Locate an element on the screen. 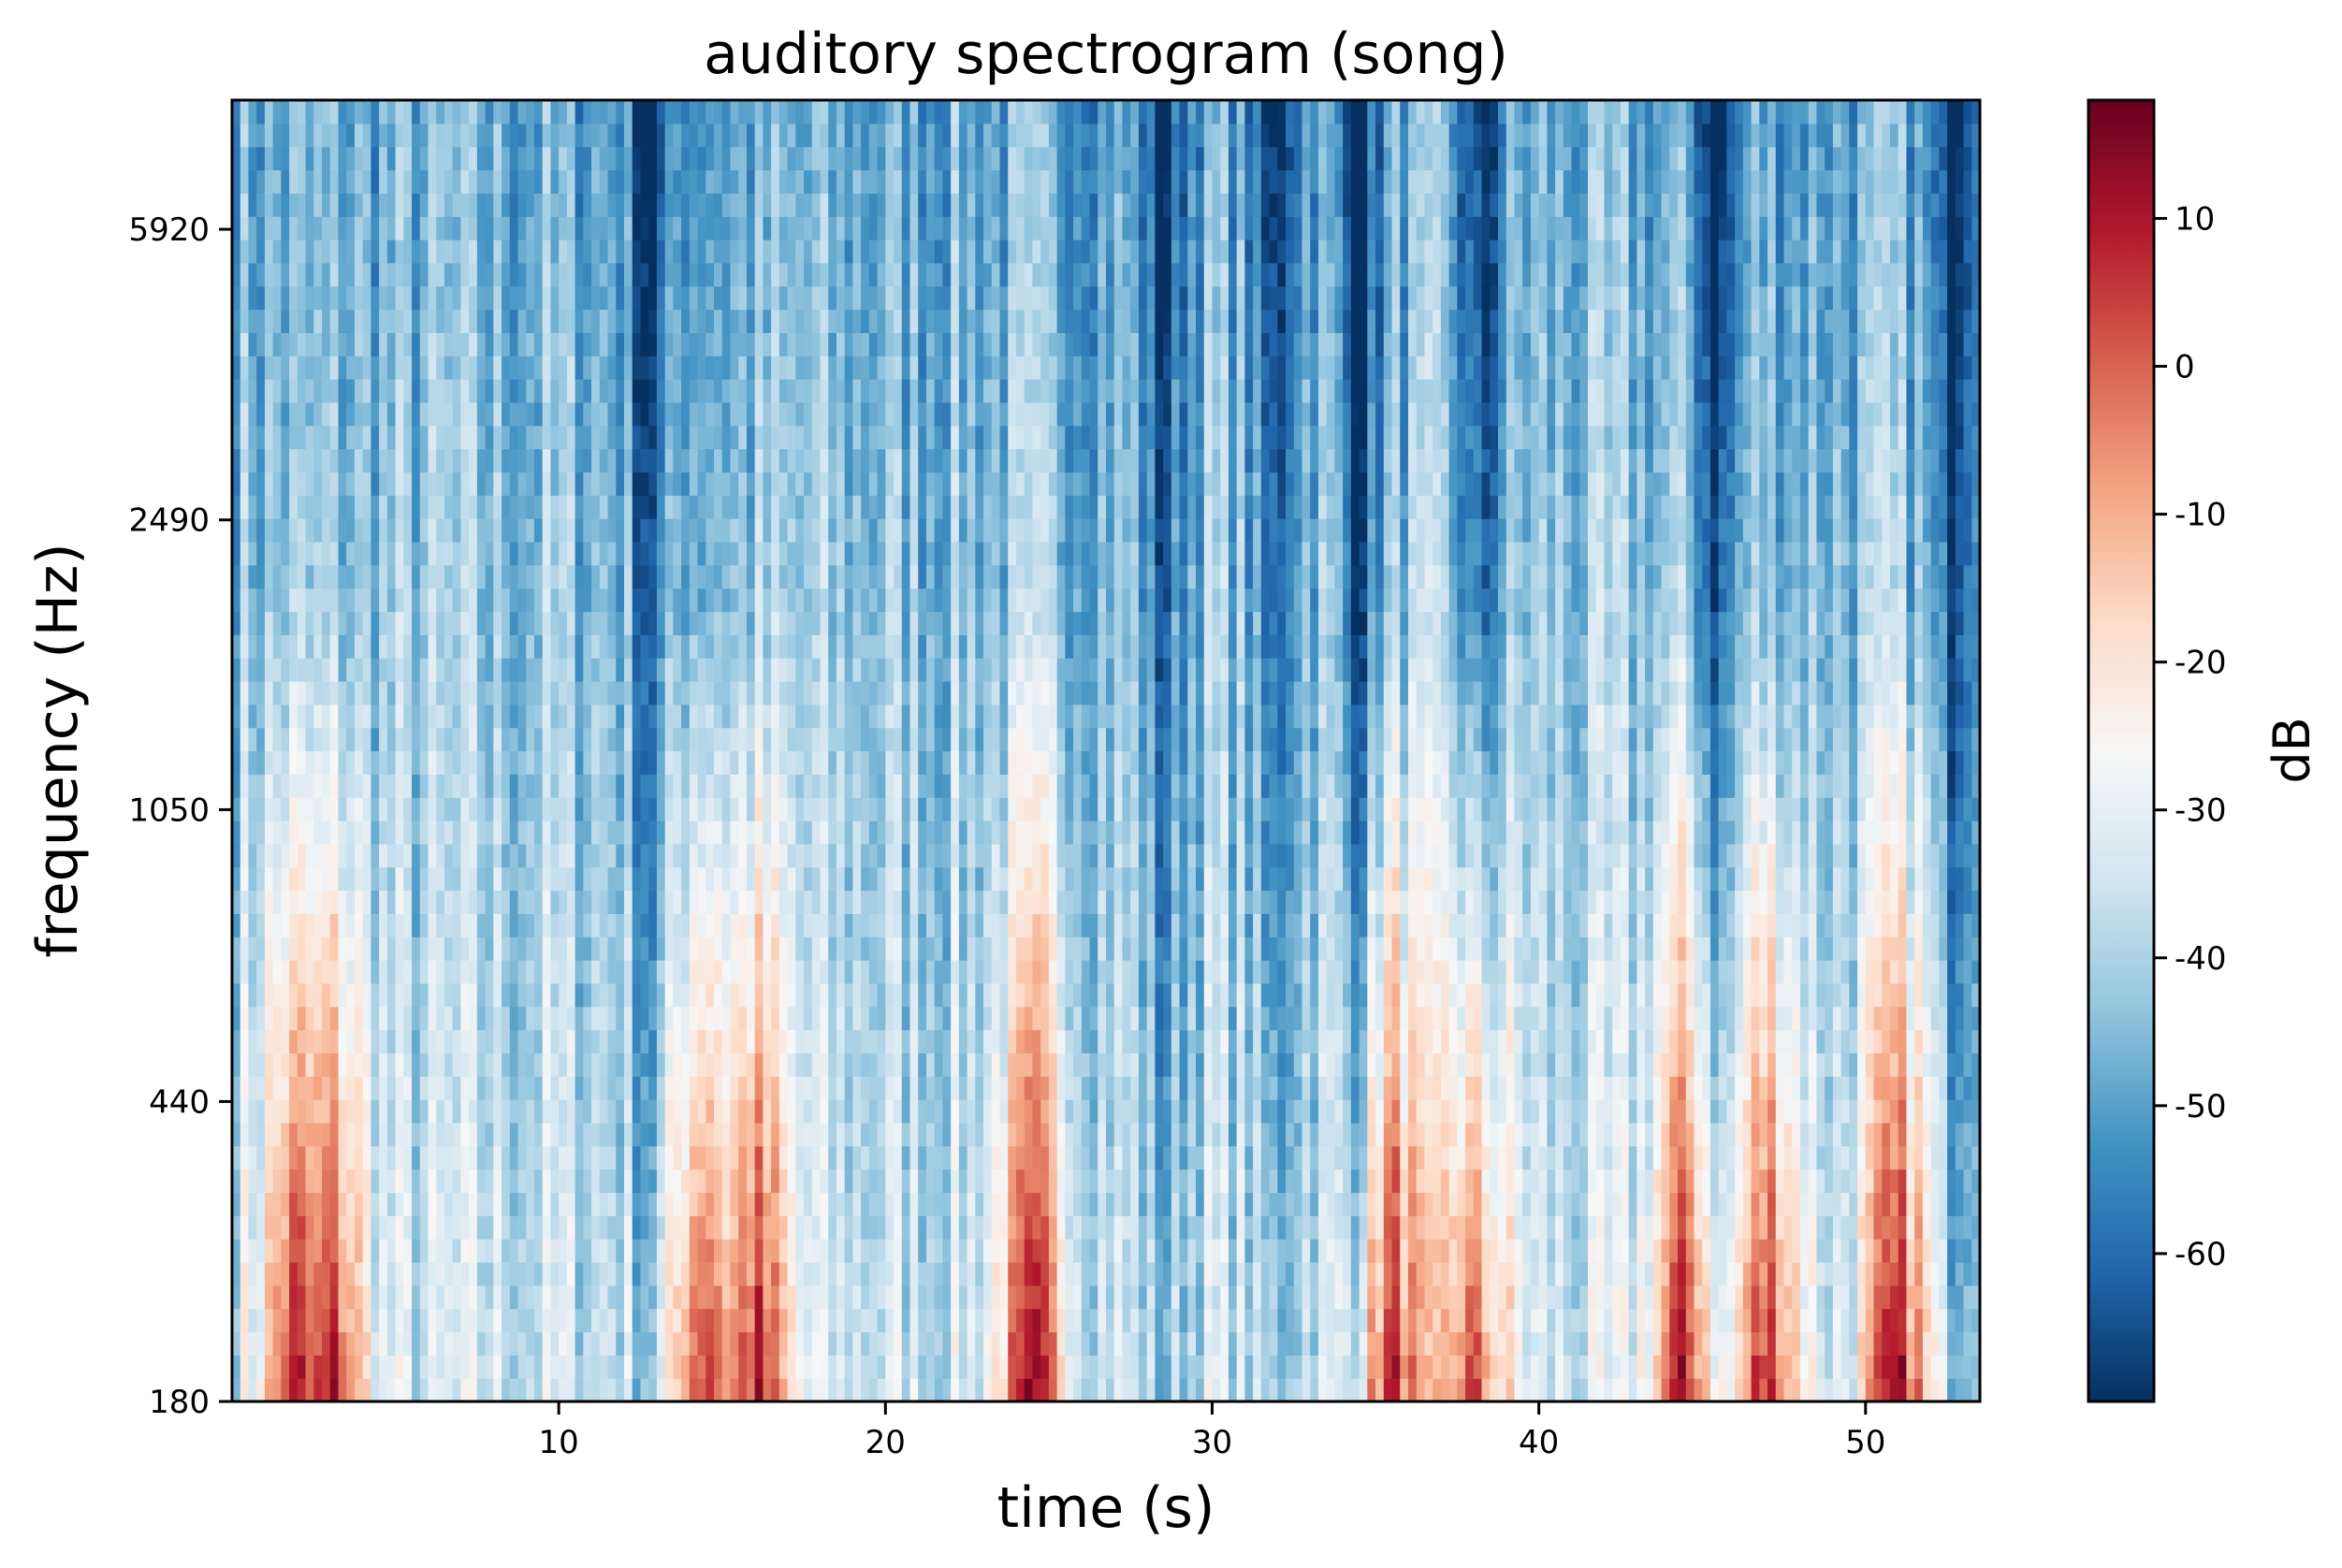 Image resolution: width=2342 pixels, height=1568 pixels. x-tick-label: 50 is located at coordinates (1865, 1443).